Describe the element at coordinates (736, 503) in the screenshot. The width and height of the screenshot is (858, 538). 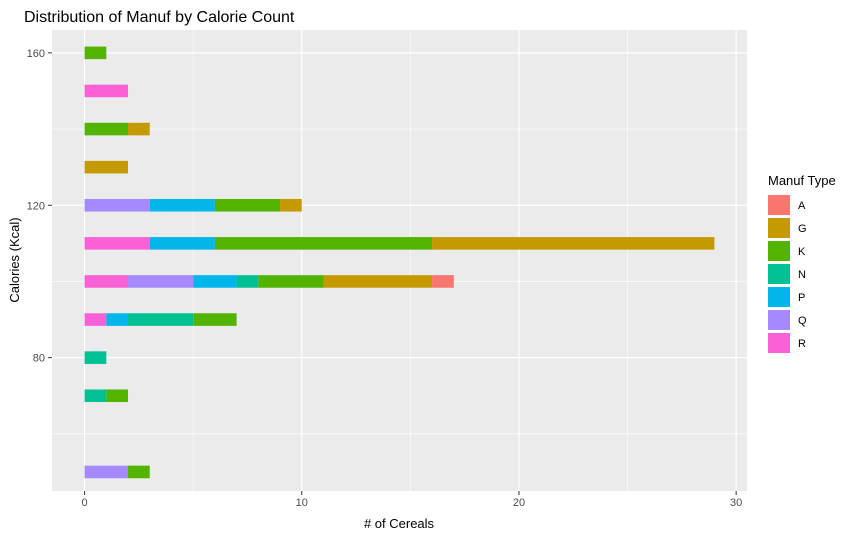
I see `x-tick-label: 30` at that location.